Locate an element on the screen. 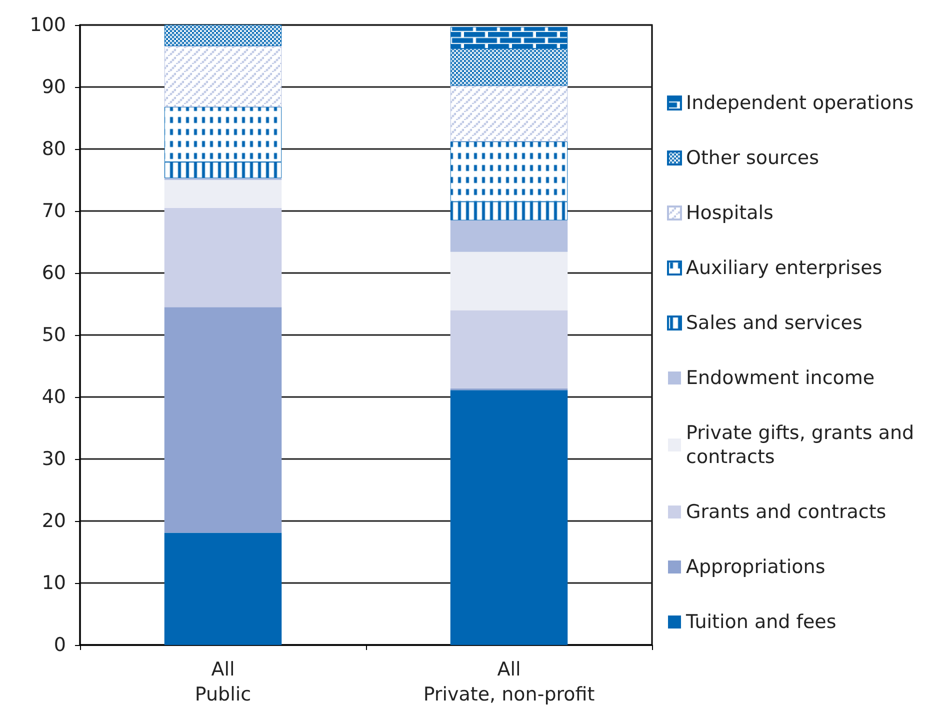 The width and height of the screenshot is (938, 715). legend-label: Auxiliary enterprises is located at coordinates (784, 268).